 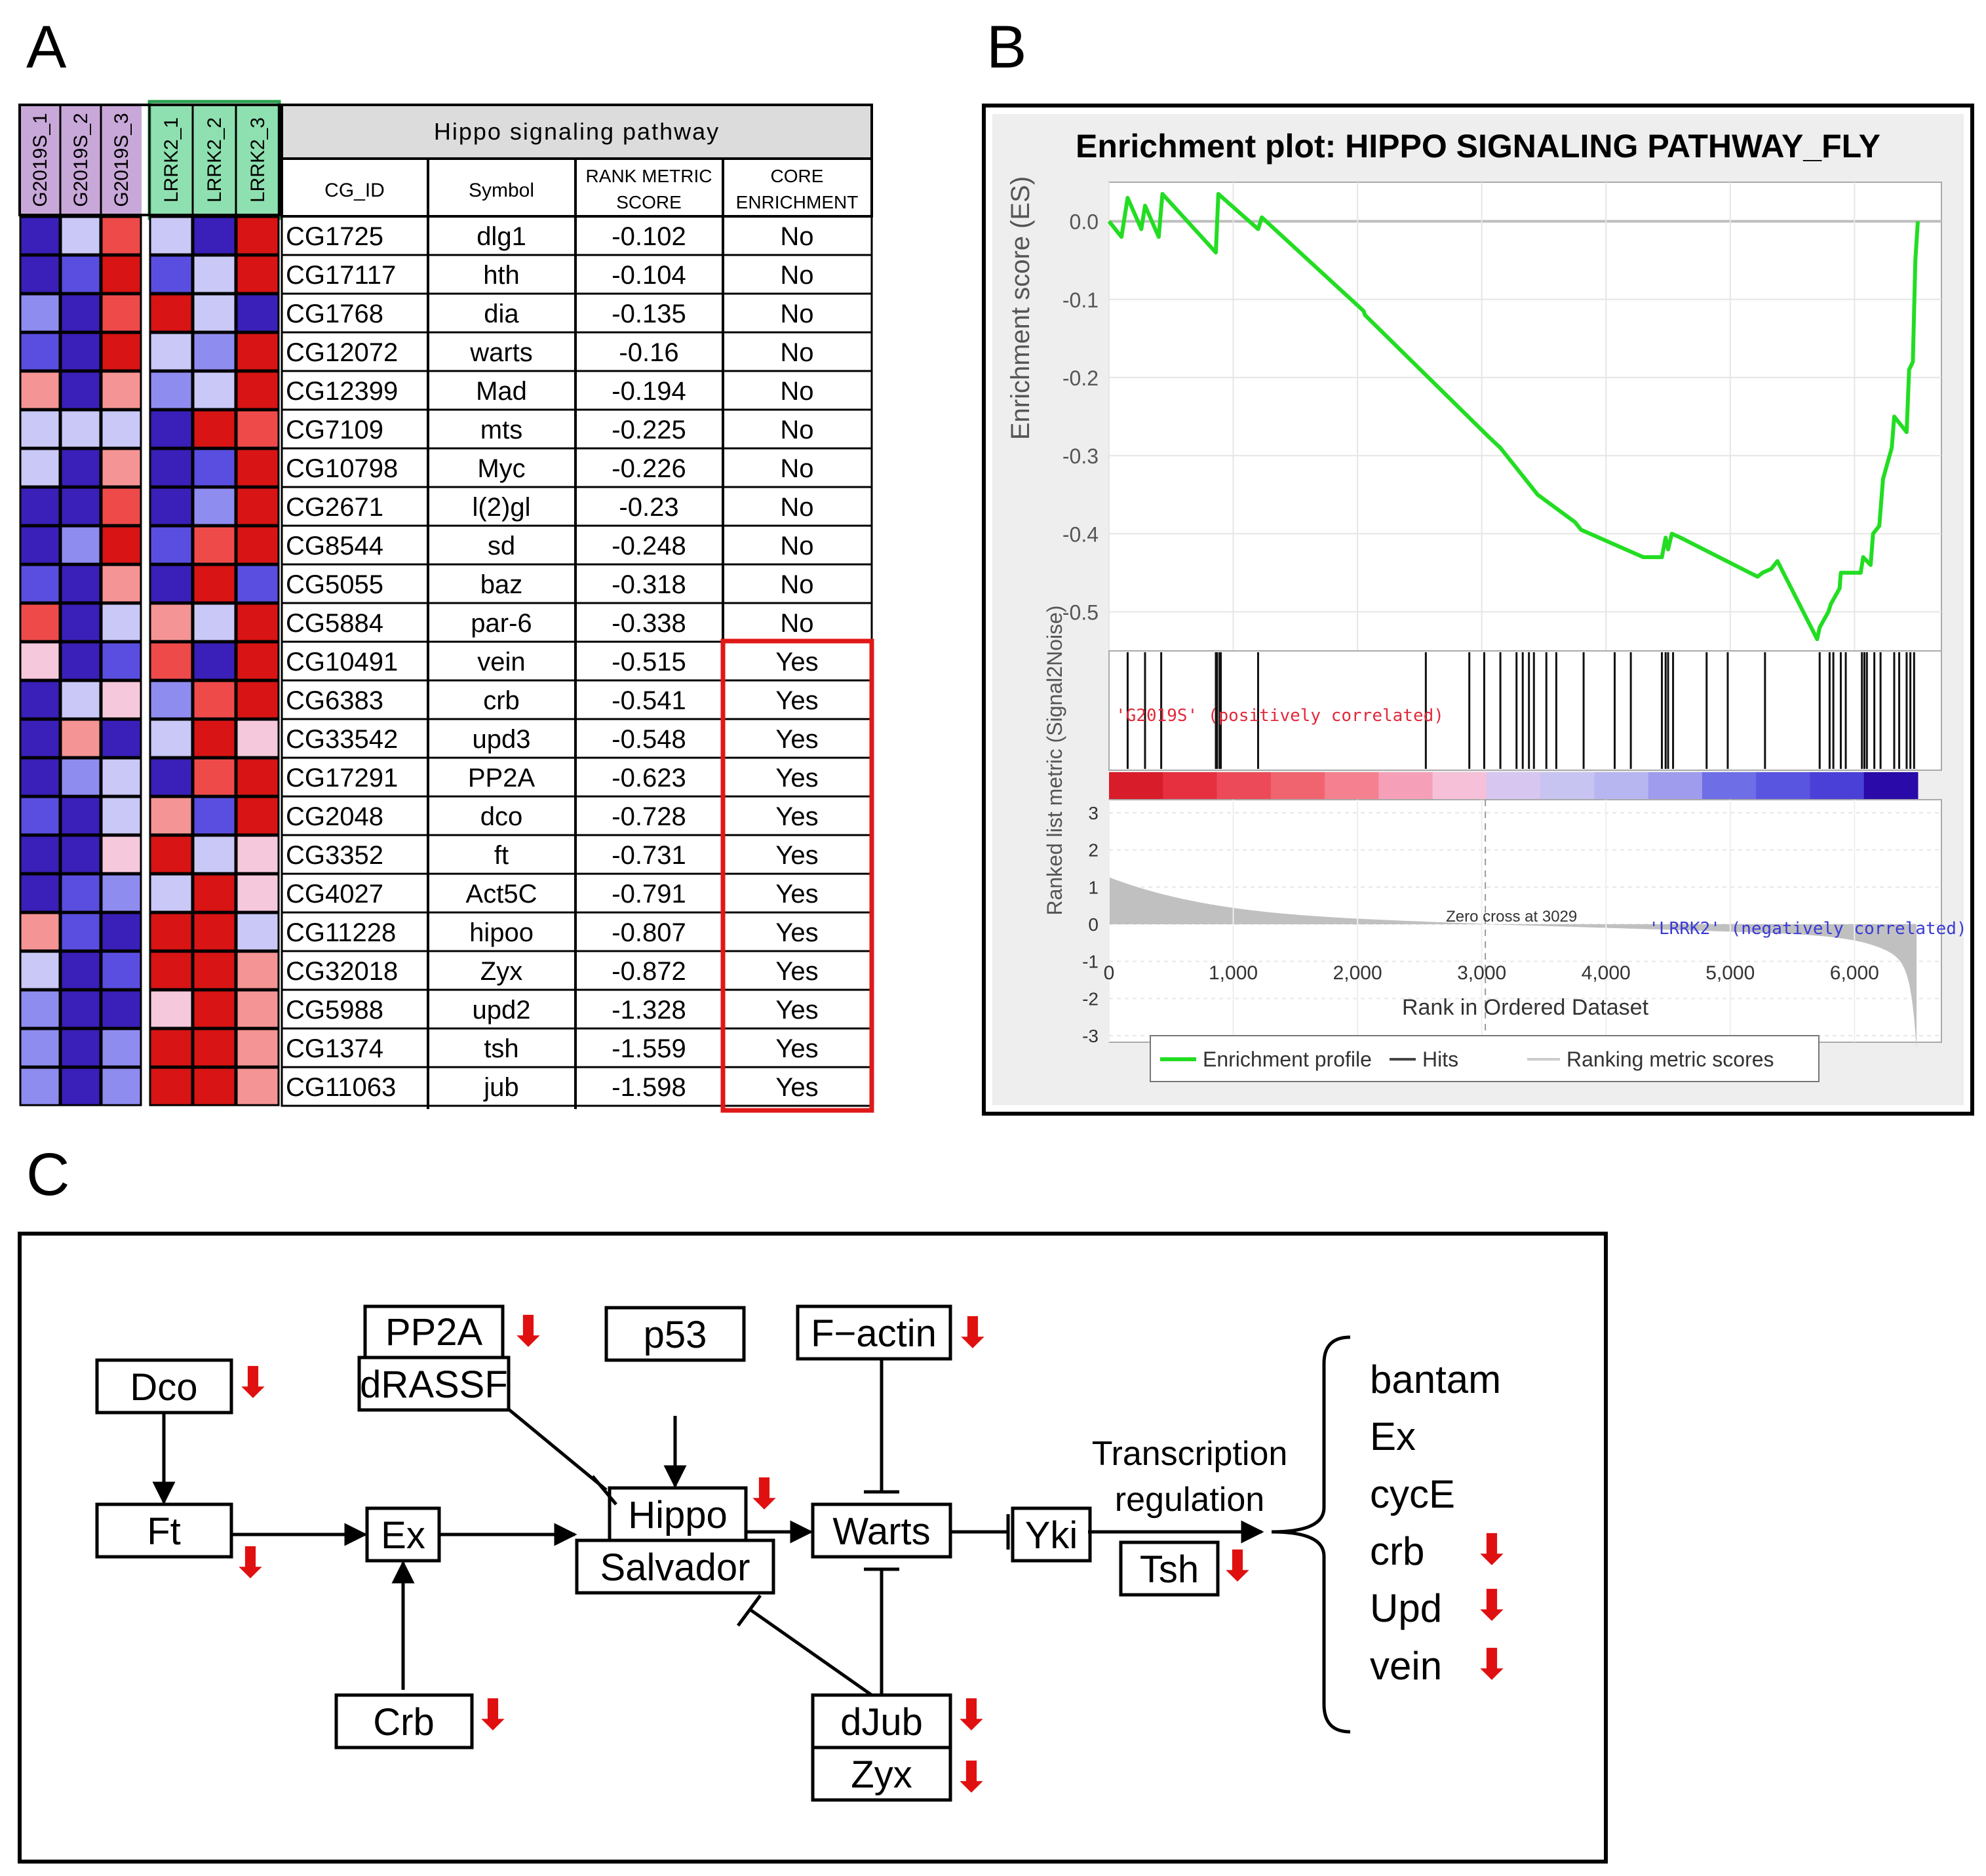 I want to click on table-cell-cg: CG7109, so click(x=335, y=430).